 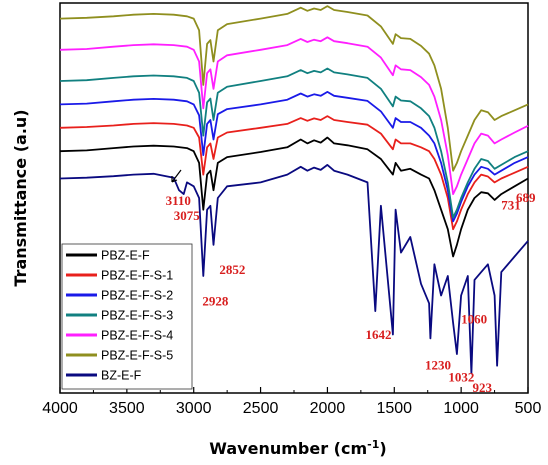 I want to click on peak-label: 3110, so click(x=178, y=200).